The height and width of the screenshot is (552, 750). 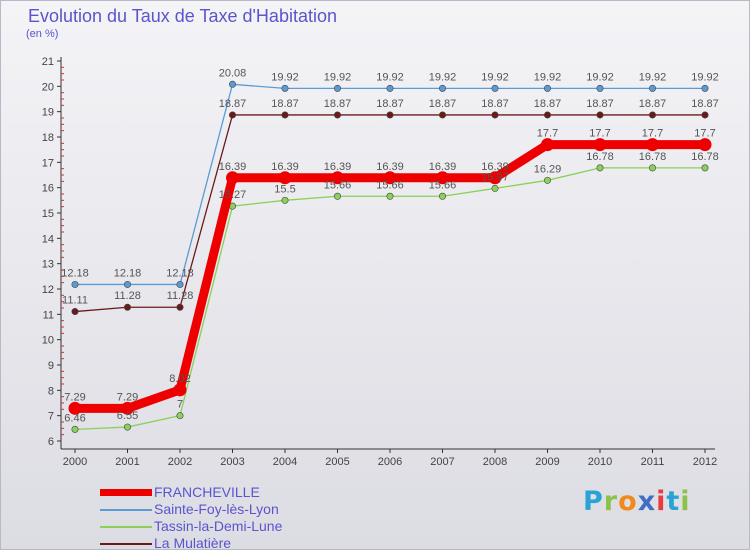 What do you see at coordinates (495, 462) in the screenshot?
I see `x-tick-label: 2008` at bounding box center [495, 462].